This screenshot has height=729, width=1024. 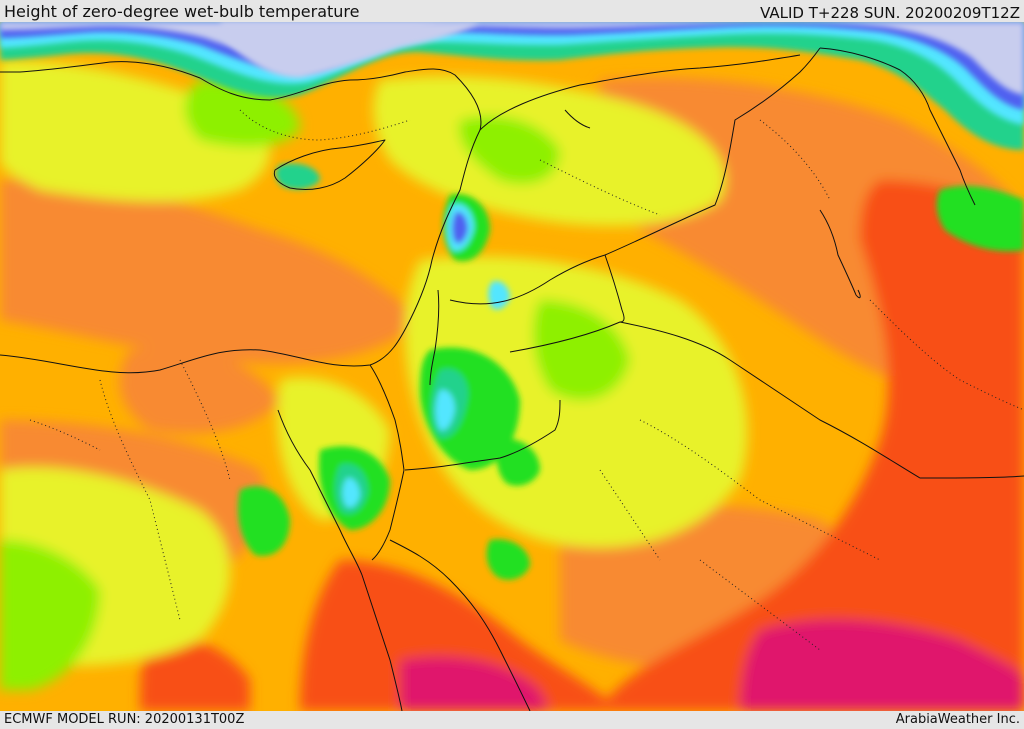 I want to click on coastline-red-sea-east, so click(x=460, y=625).